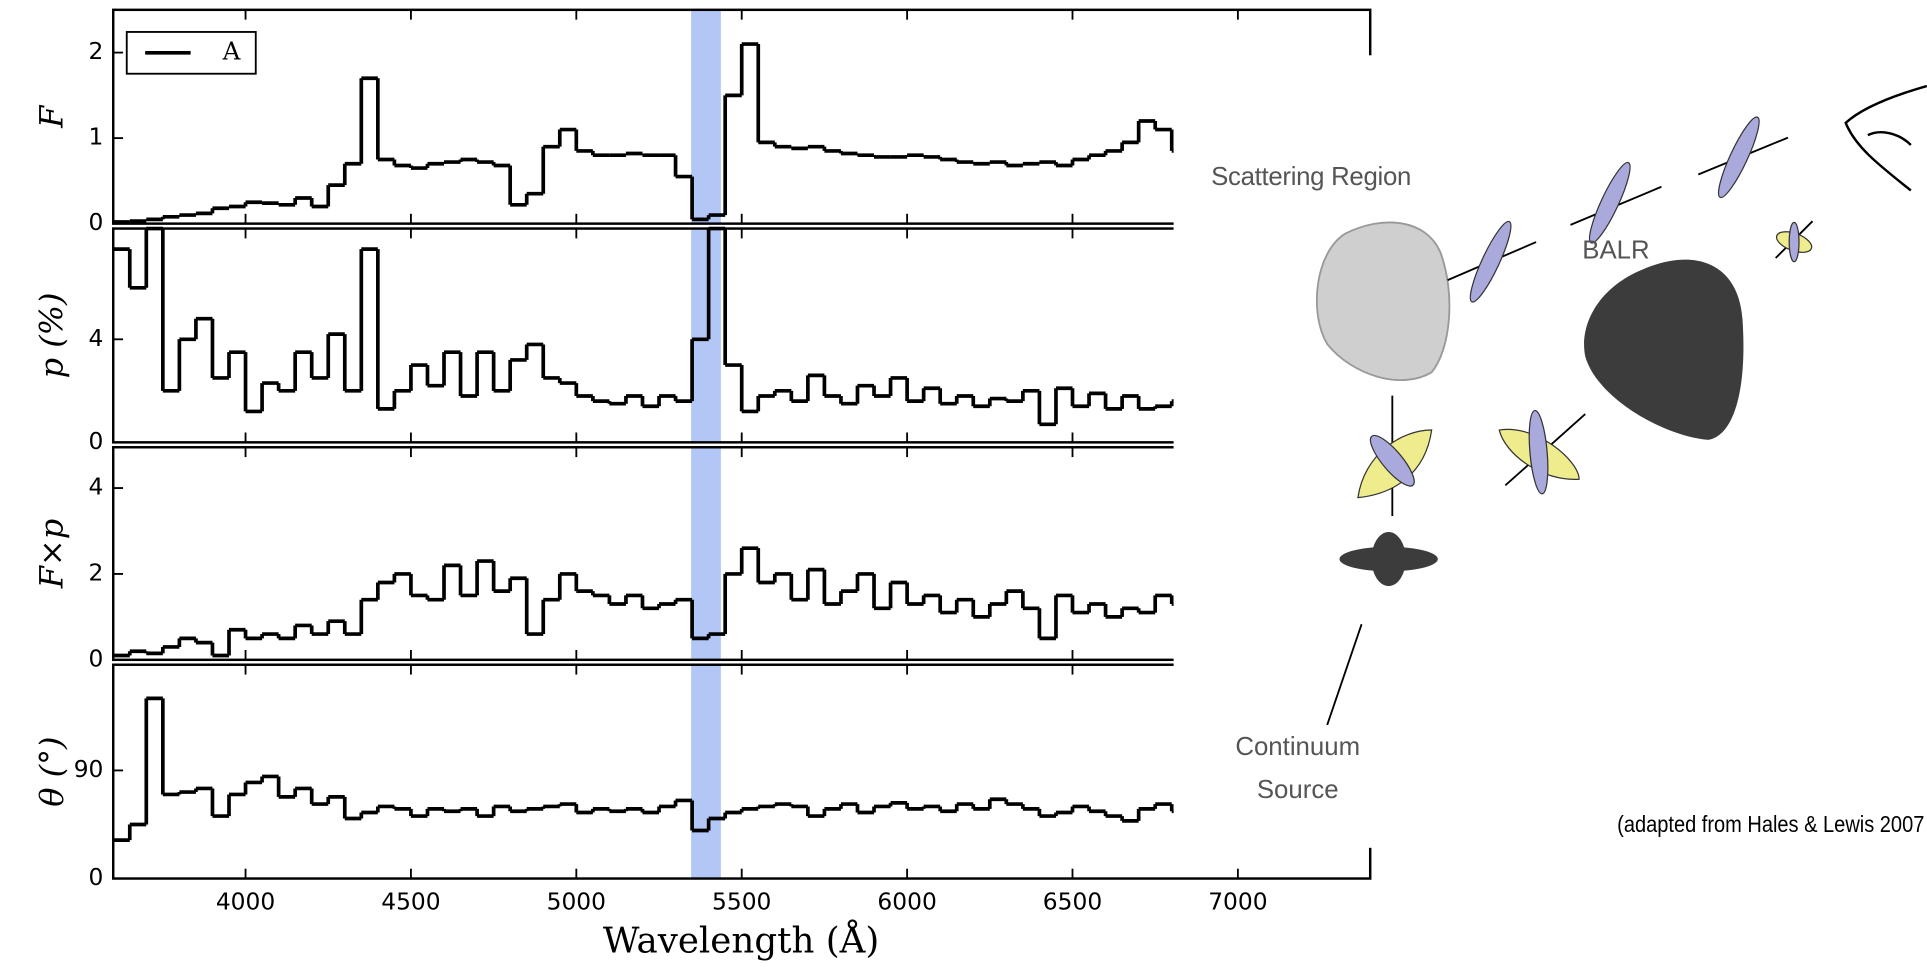 The height and width of the screenshot is (967, 1927). I want to click on y-axis-label: θ (°), so click(52, 771).